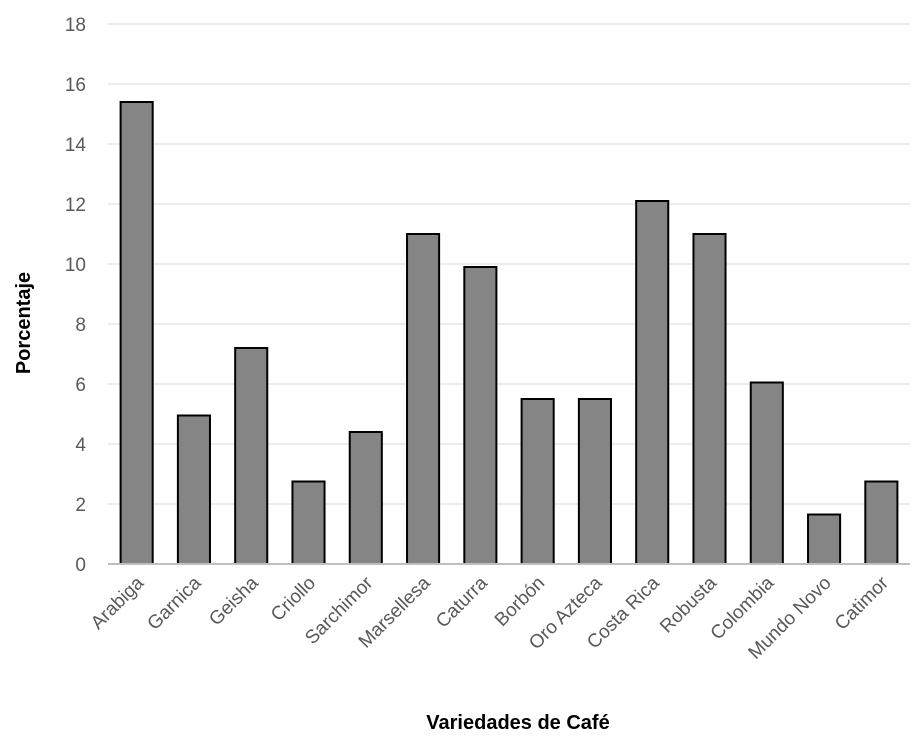 The width and height of the screenshot is (912, 736). I want to click on bar-arabiga, so click(136, 333).